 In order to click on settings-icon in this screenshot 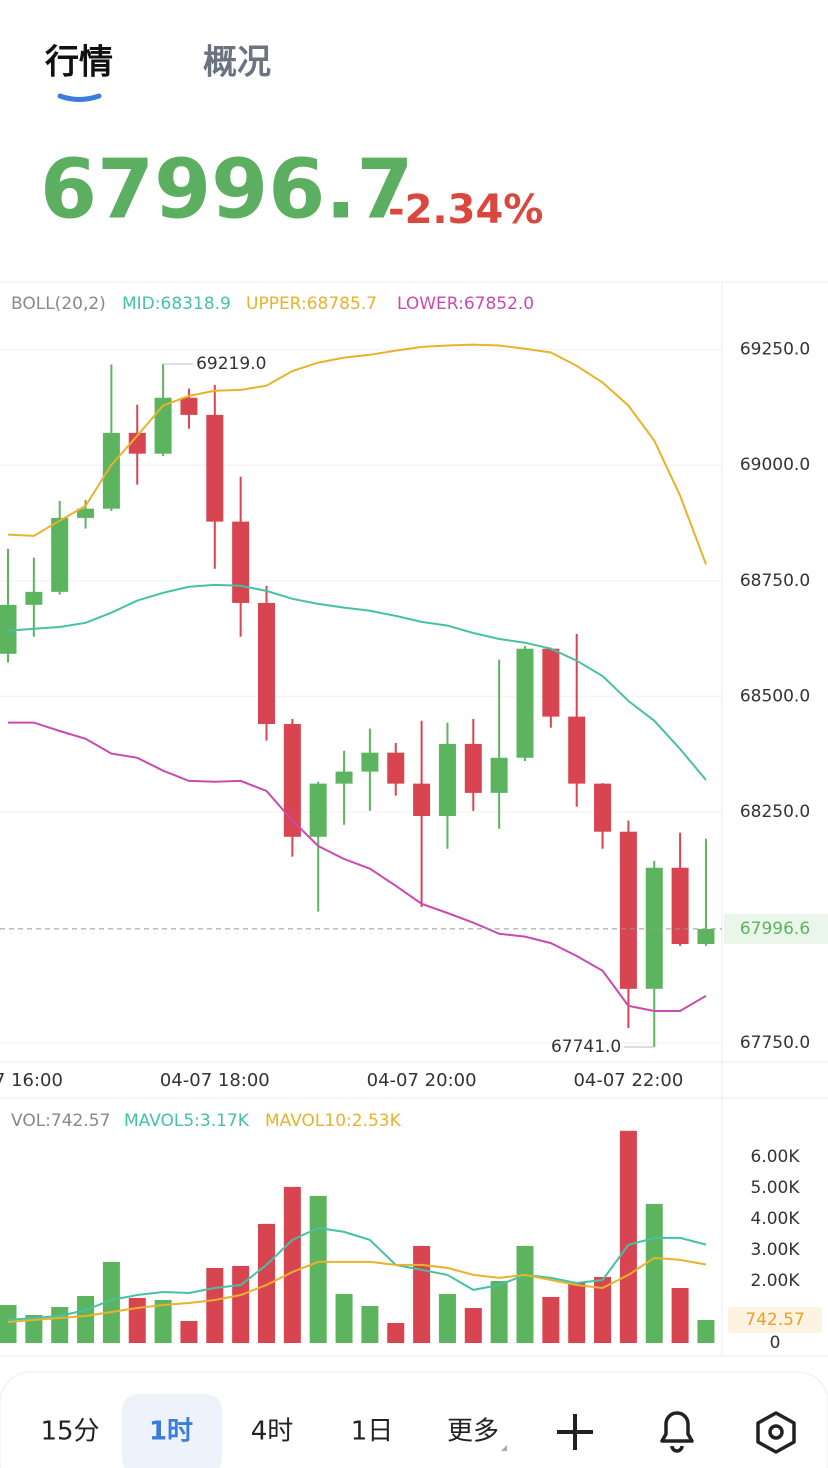, I will do `click(776, 1432)`.